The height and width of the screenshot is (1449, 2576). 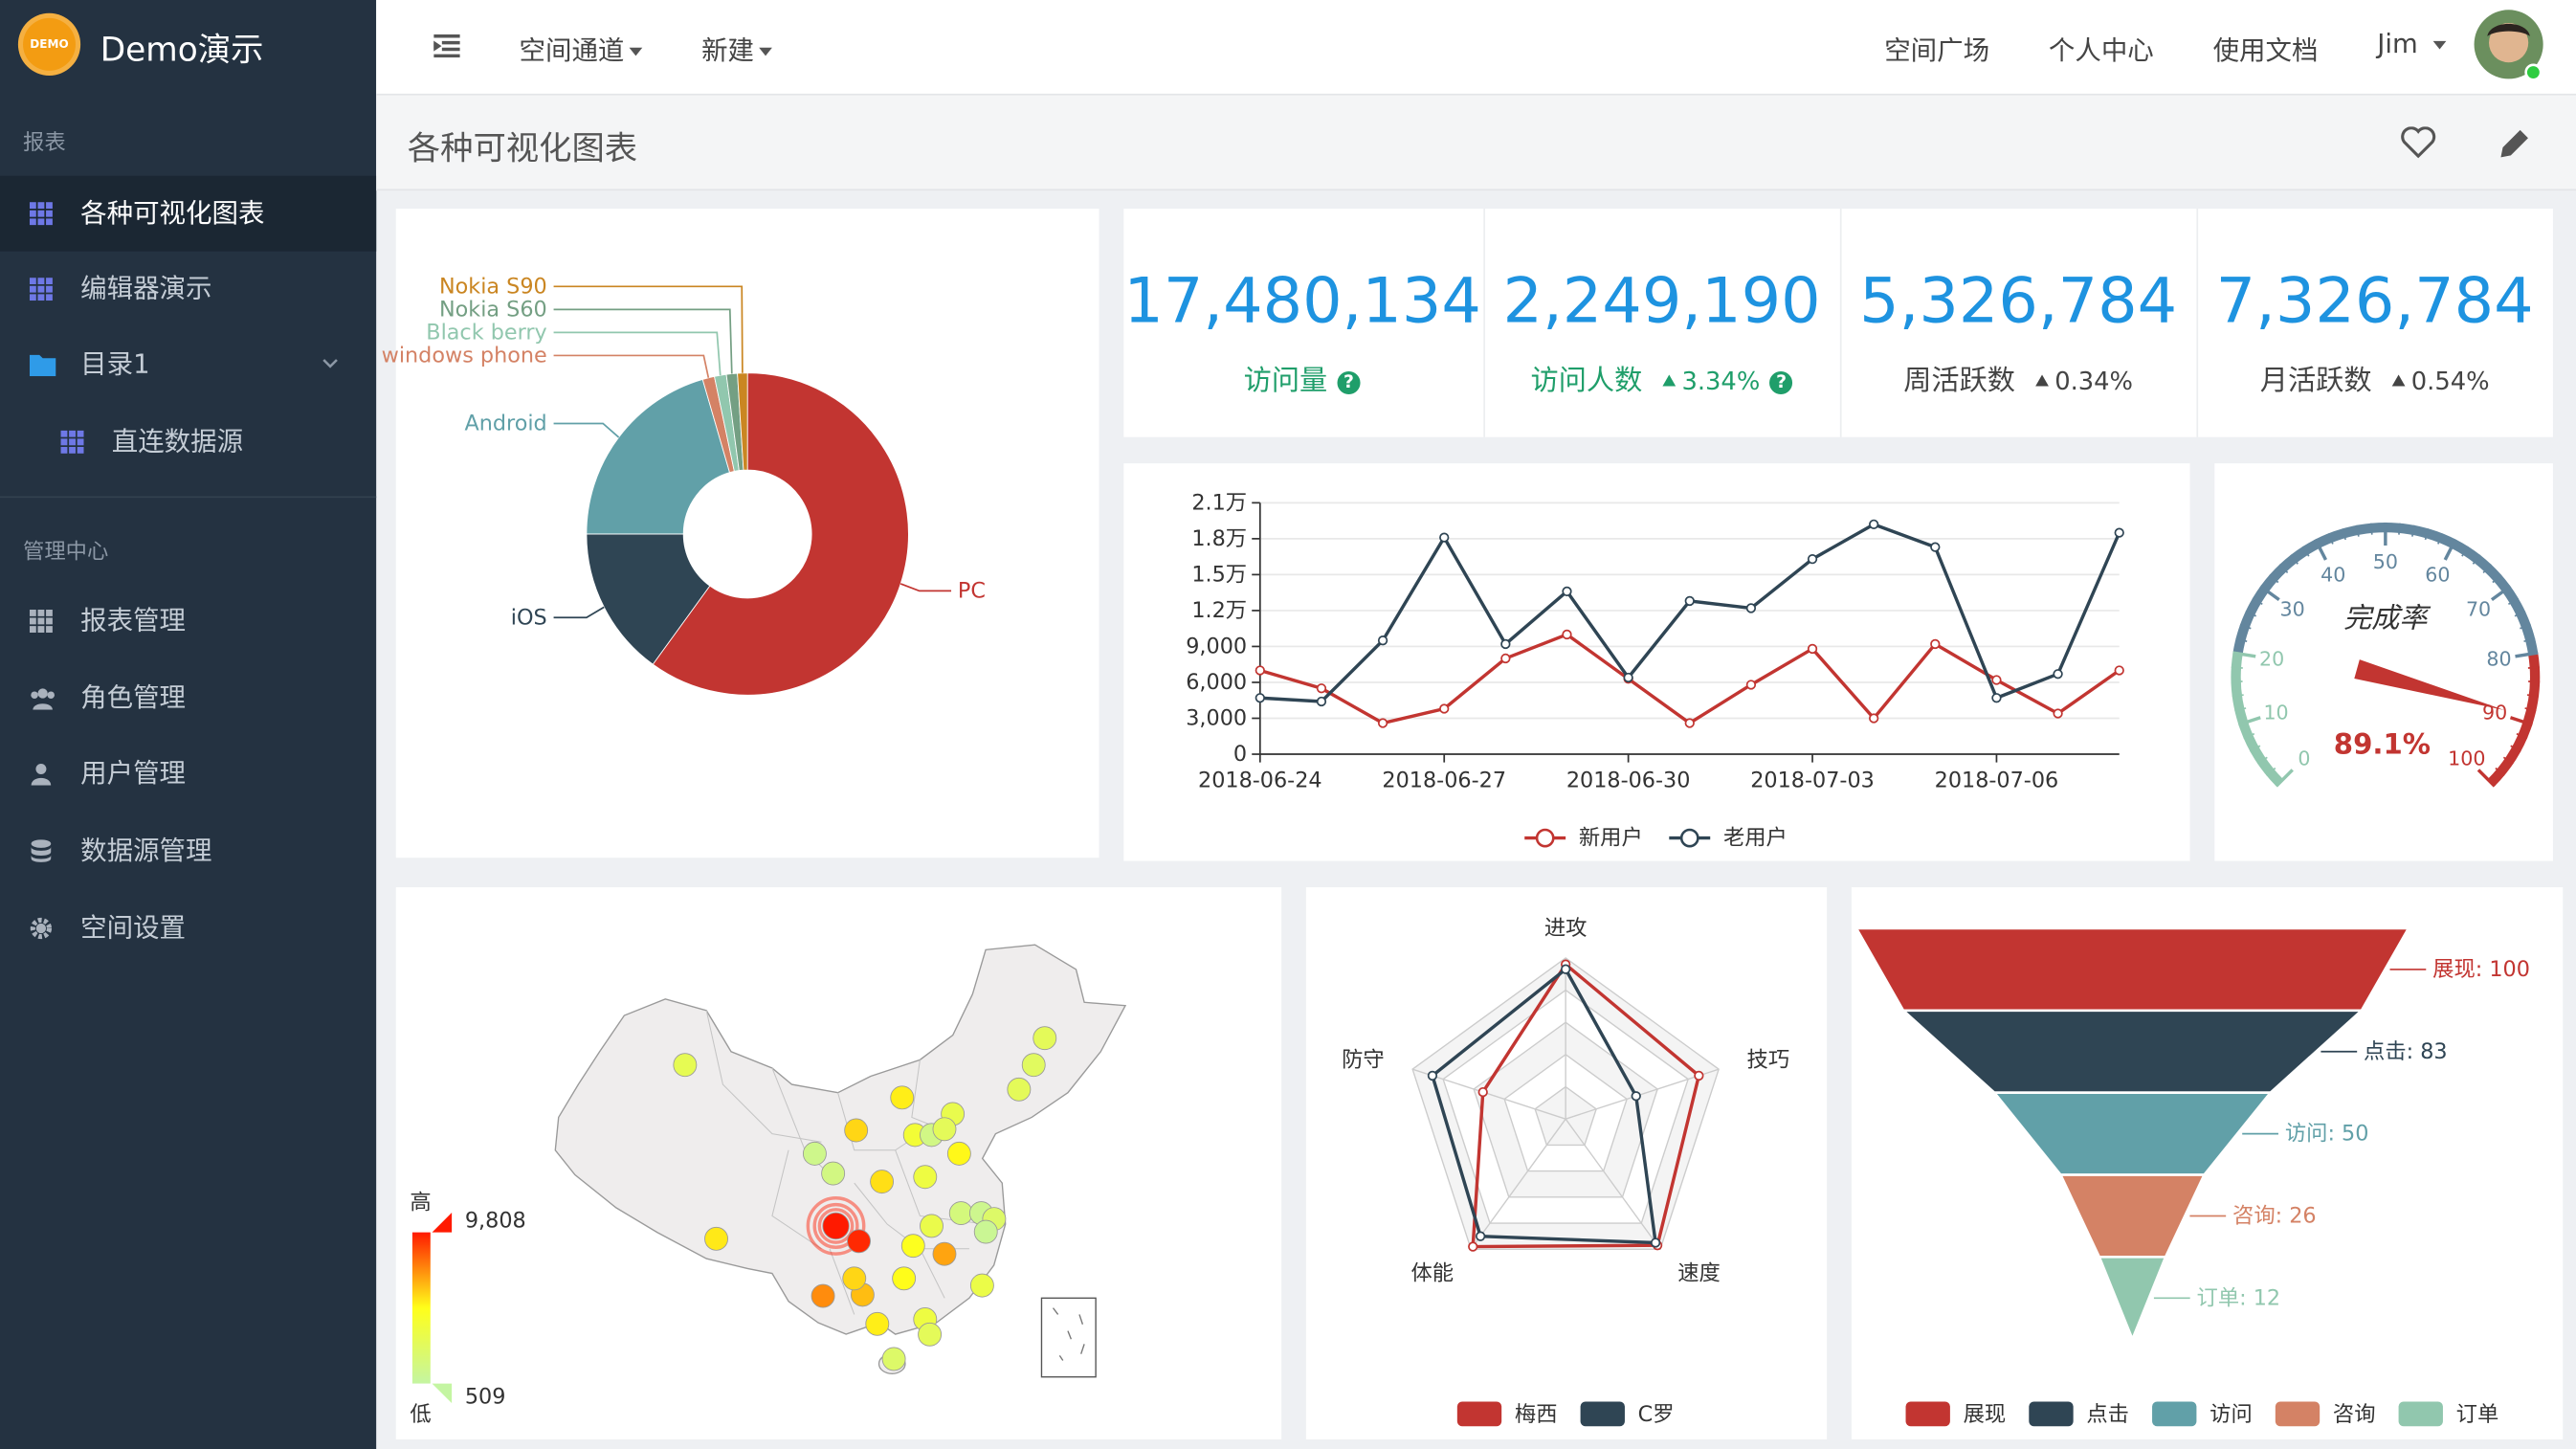 What do you see at coordinates (2437, 574) in the screenshot?
I see `gauge-tick-label: 60` at bounding box center [2437, 574].